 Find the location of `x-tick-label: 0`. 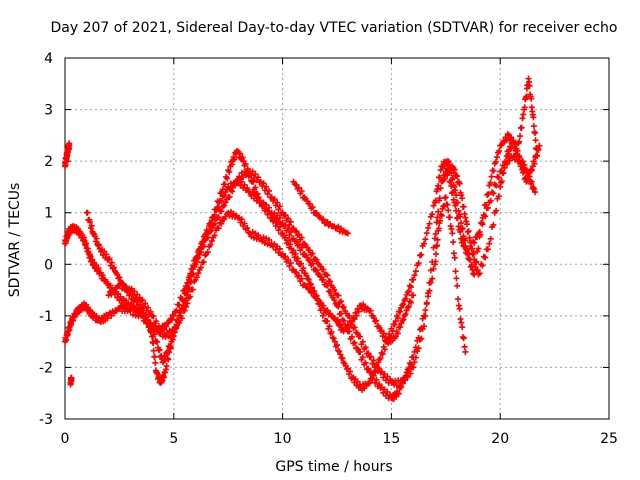

x-tick-label: 0 is located at coordinates (65, 439).